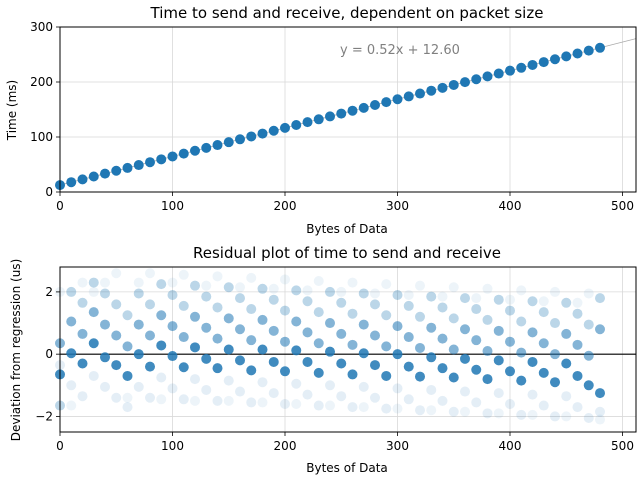  What do you see at coordinates (510, 446) in the screenshot?
I see `bottom-xtick-label: 400` at bounding box center [510, 446].